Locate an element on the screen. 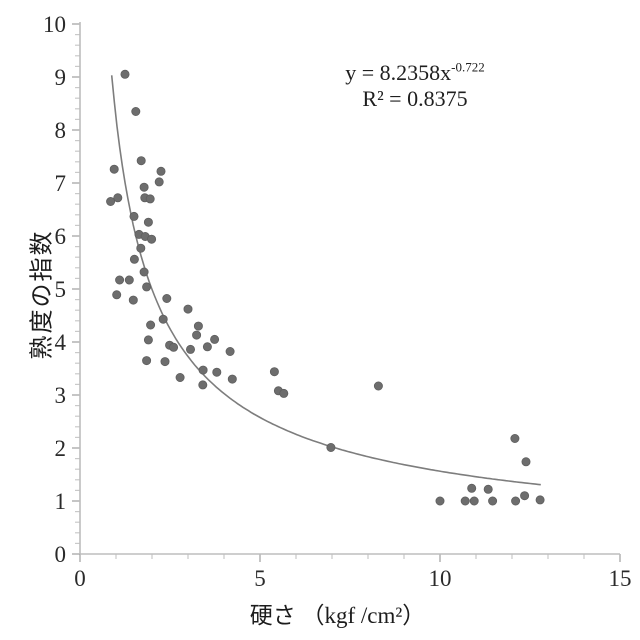 This screenshot has height=640, width=640. x-tick-label: 15 is located at coordinates (620, 578).